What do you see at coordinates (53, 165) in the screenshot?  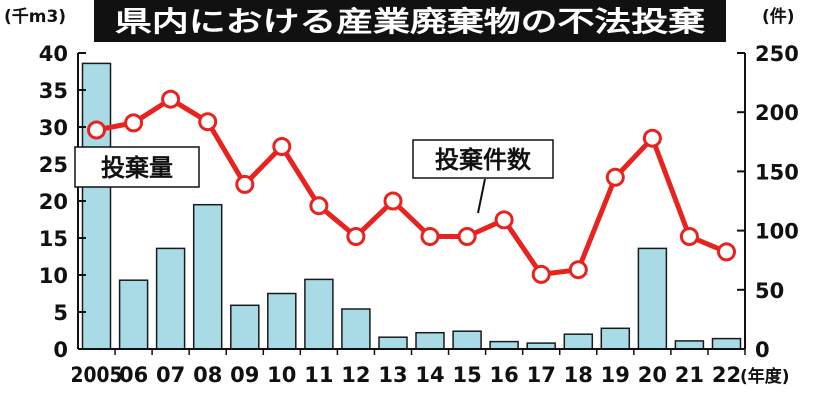 I see `left-axis-tick-label: 25` at bounding box center [53, 165].